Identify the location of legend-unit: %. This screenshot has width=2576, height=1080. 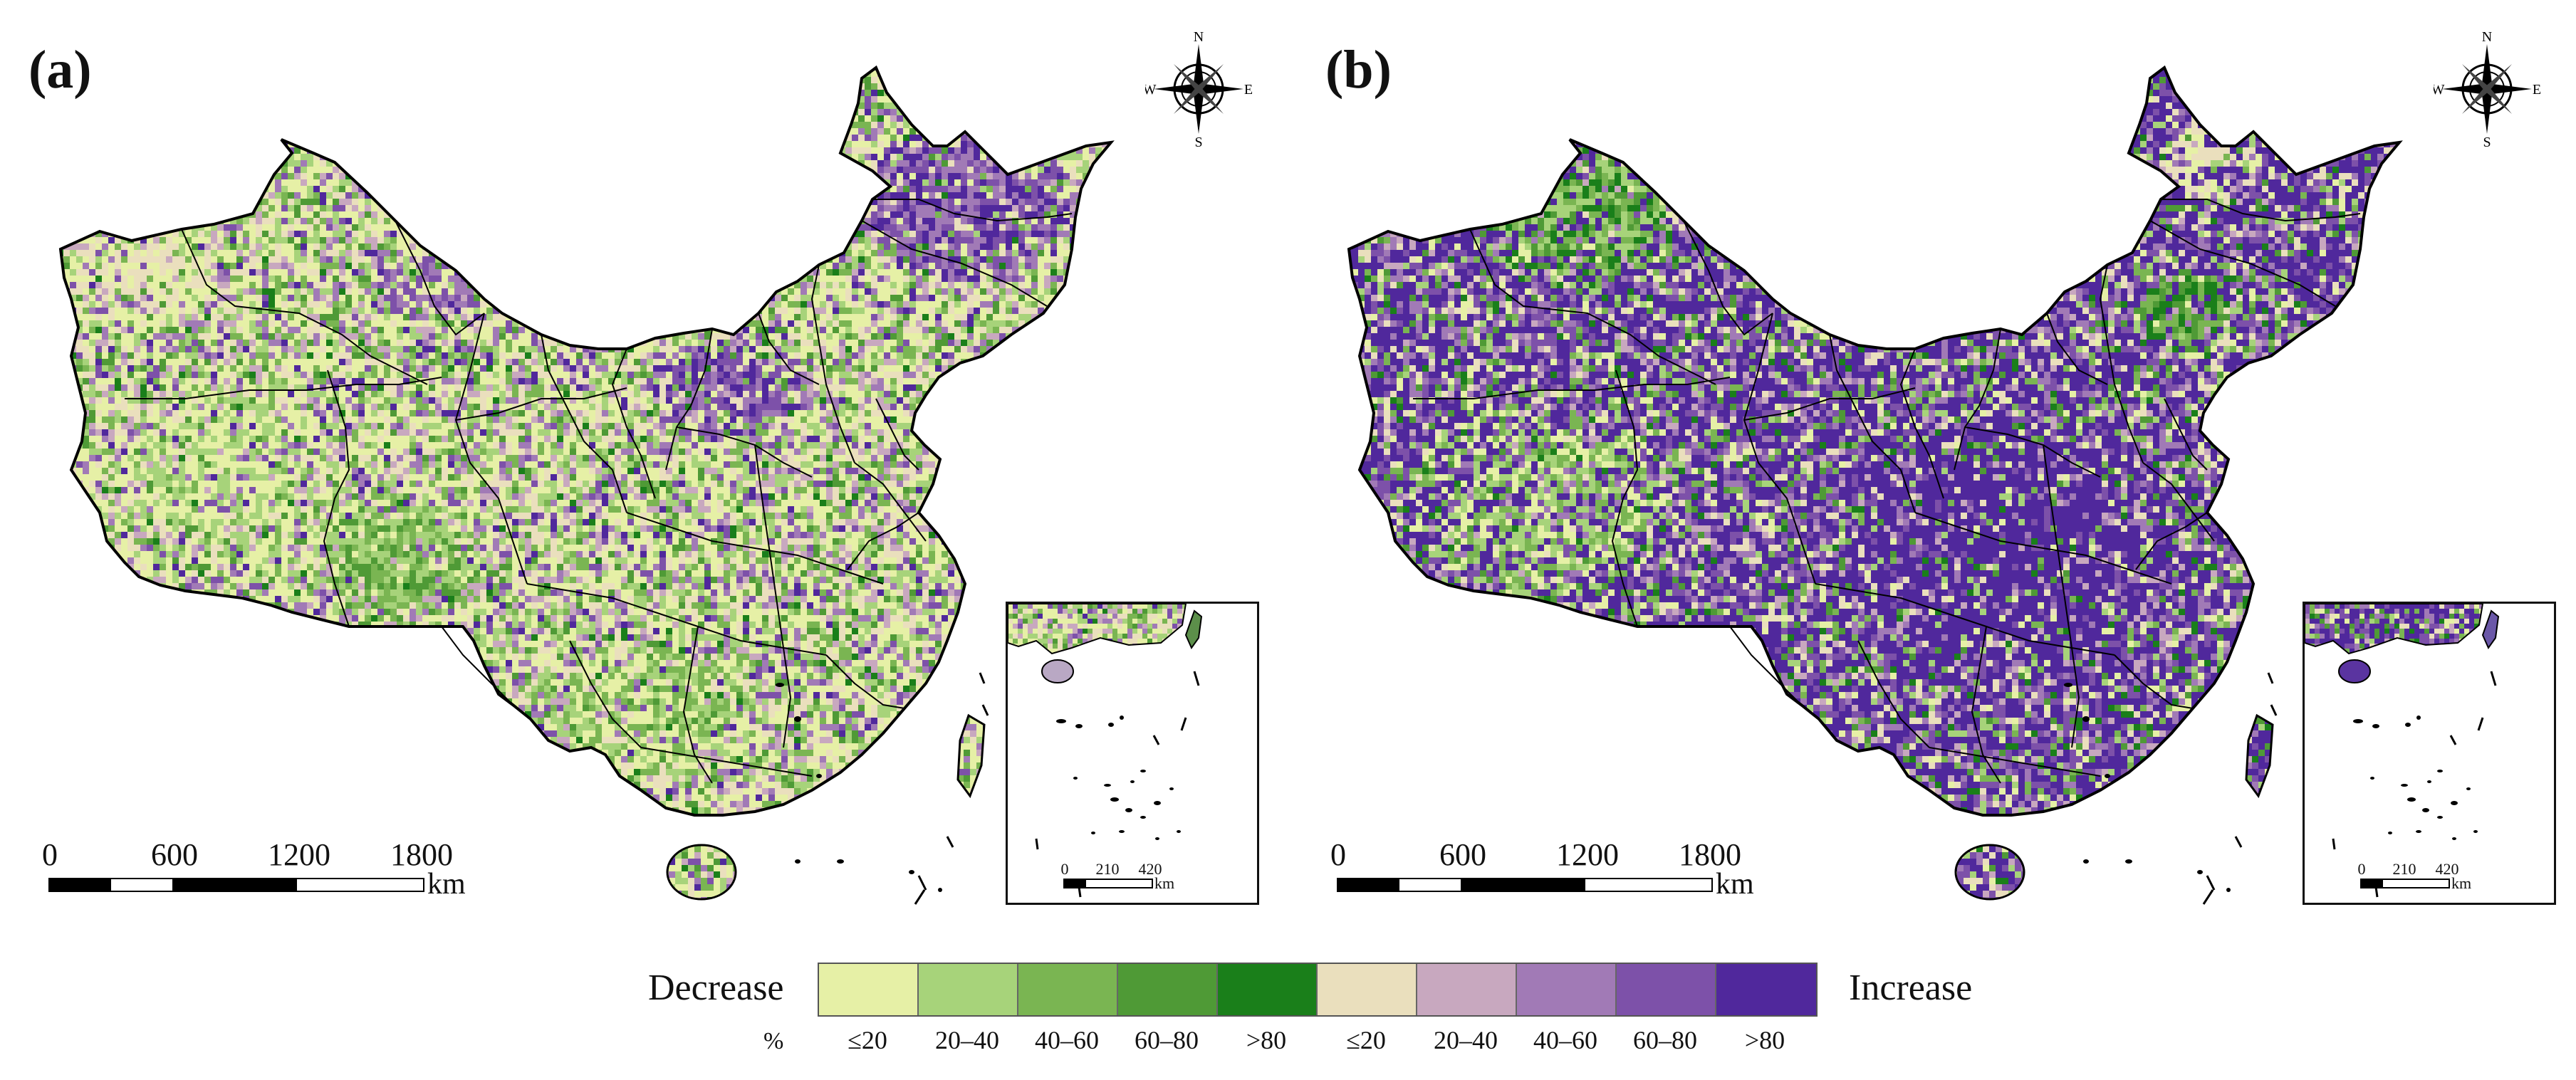
(773, 1041).